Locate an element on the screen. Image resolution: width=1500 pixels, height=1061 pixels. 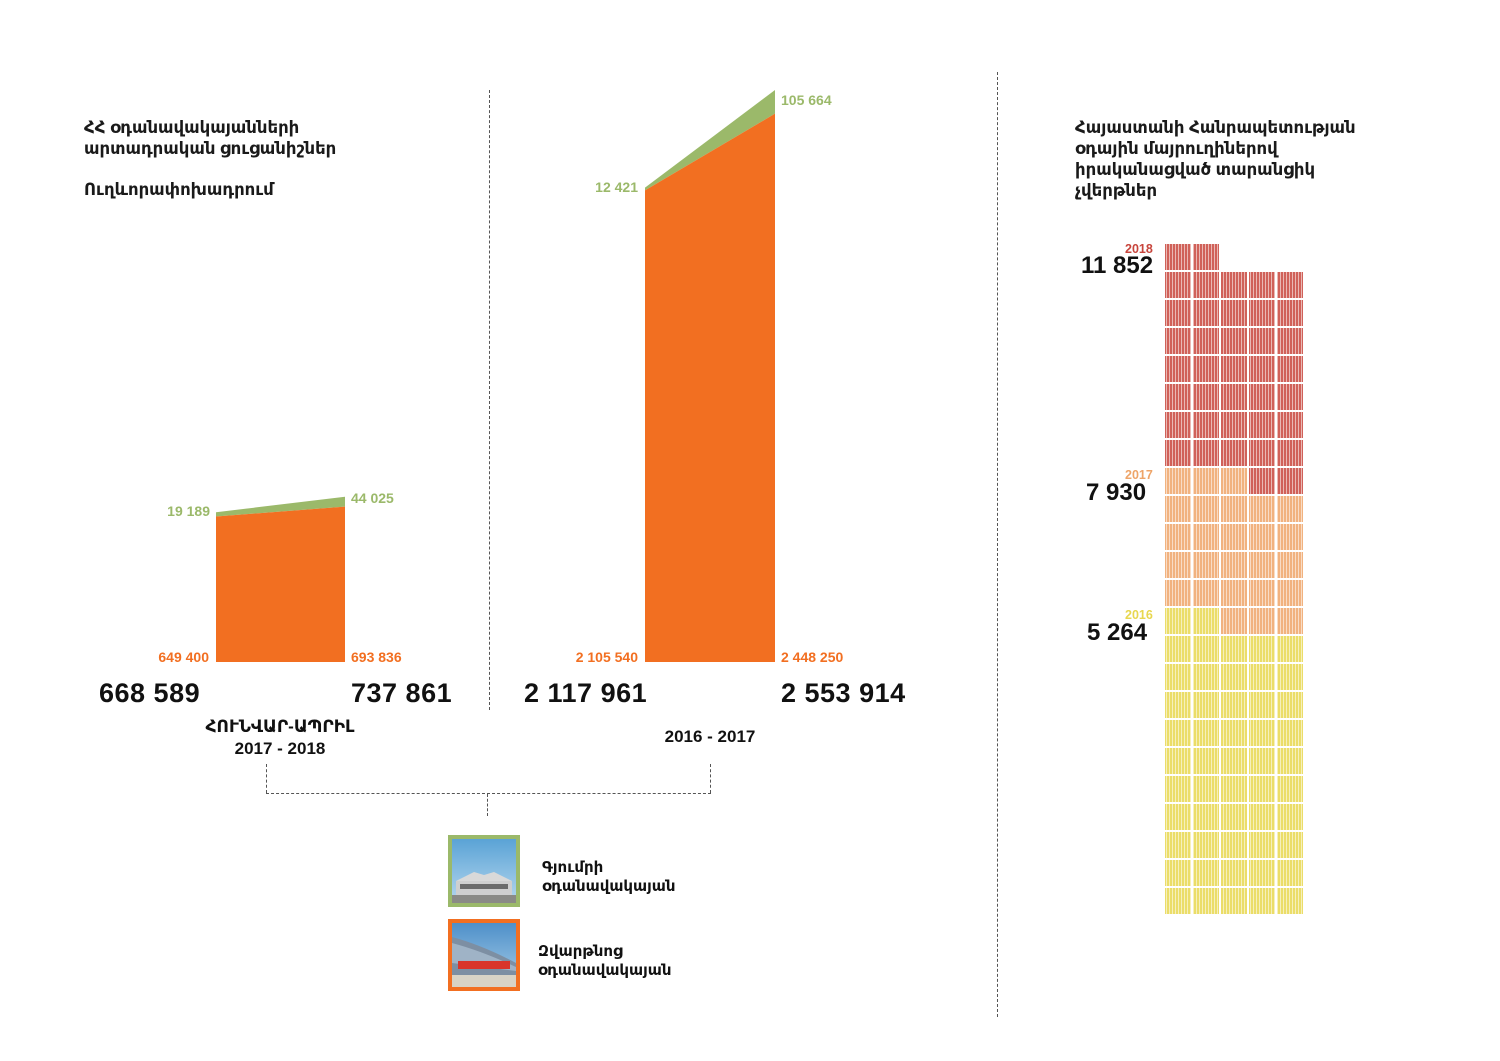
zvartnots-legend-label: Զվարթնոց օդանավակայան is located at coordinates (604, 961).